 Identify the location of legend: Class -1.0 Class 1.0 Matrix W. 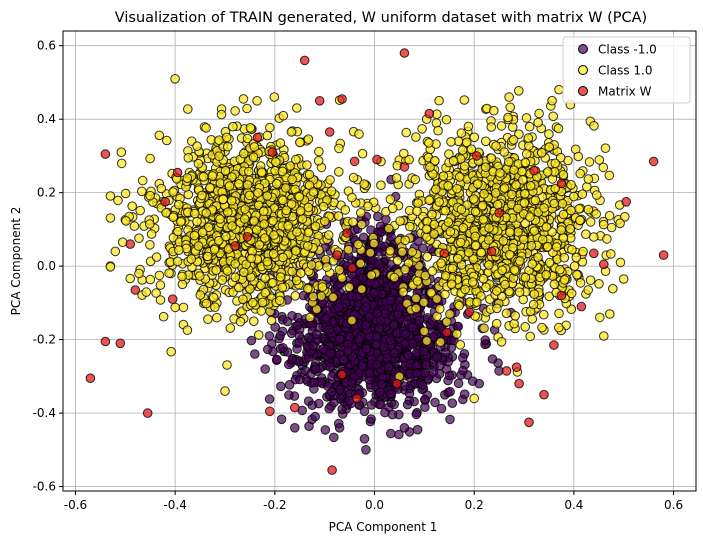
(626, 70).